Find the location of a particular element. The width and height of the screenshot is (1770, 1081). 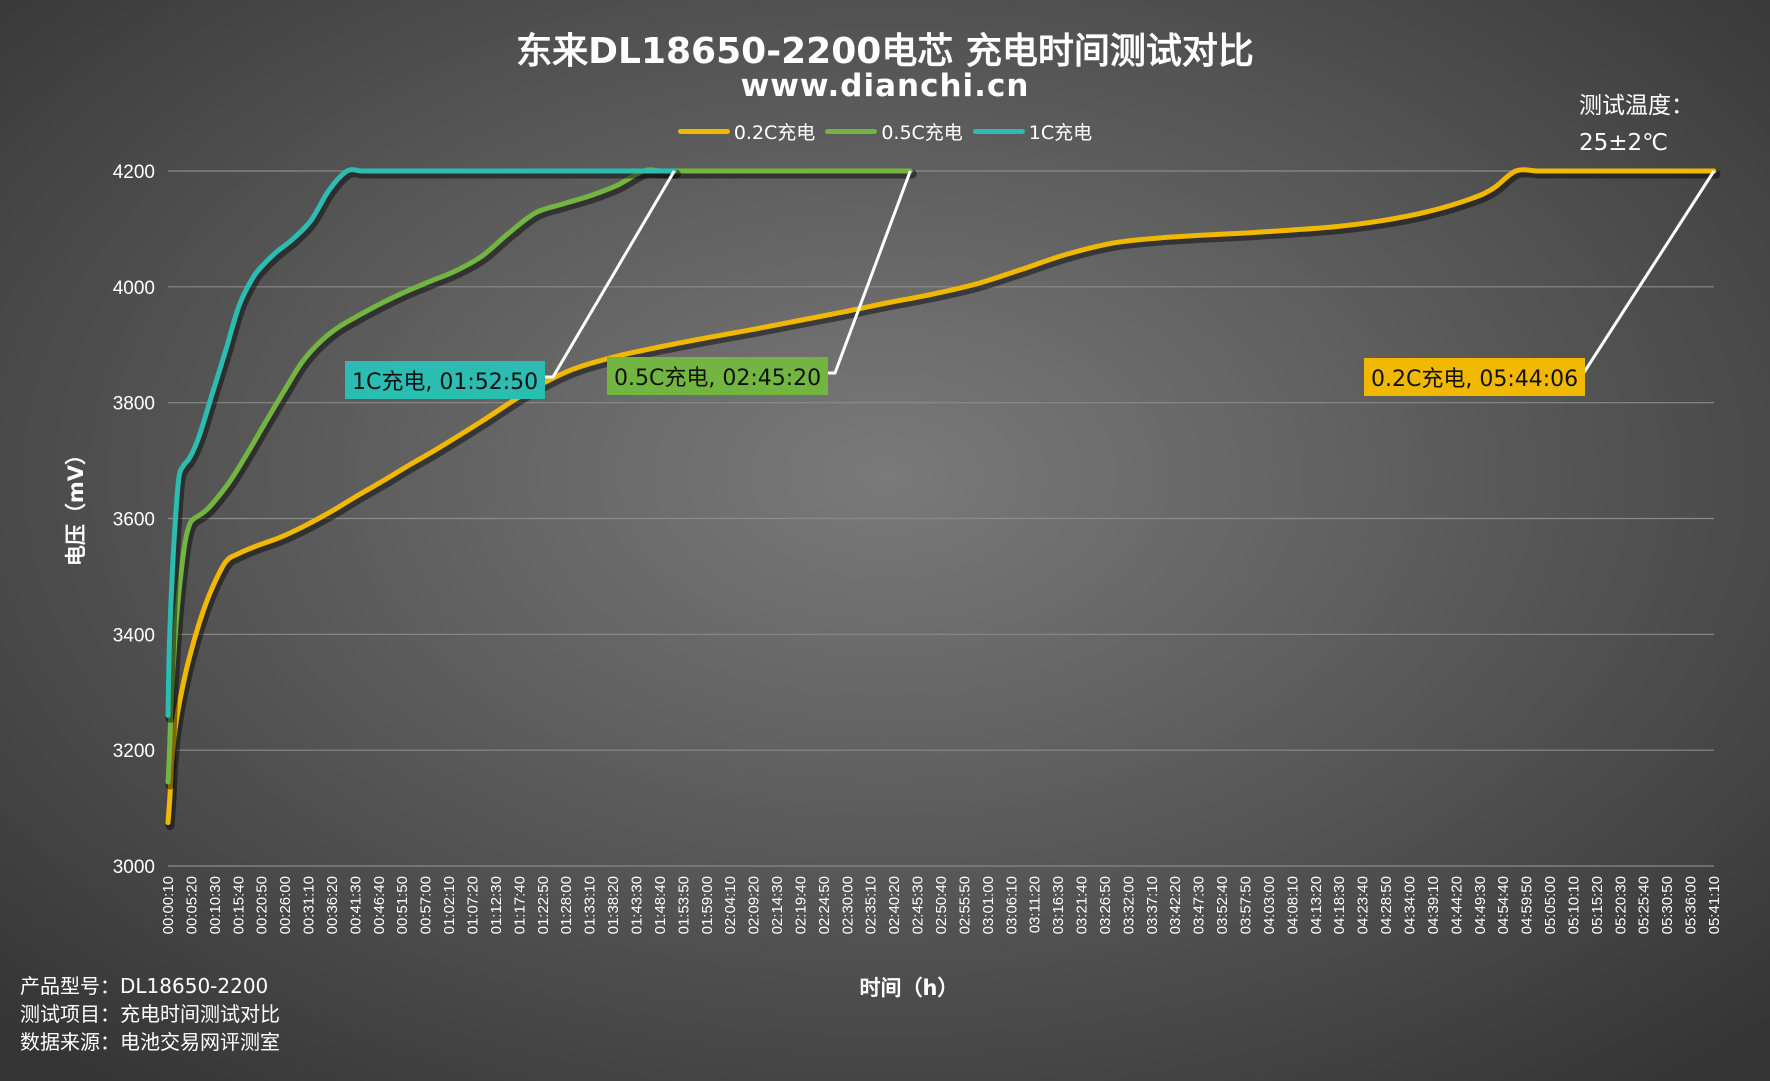

x-tick-label: 01:53:50 is located at coordinates (683, 905).